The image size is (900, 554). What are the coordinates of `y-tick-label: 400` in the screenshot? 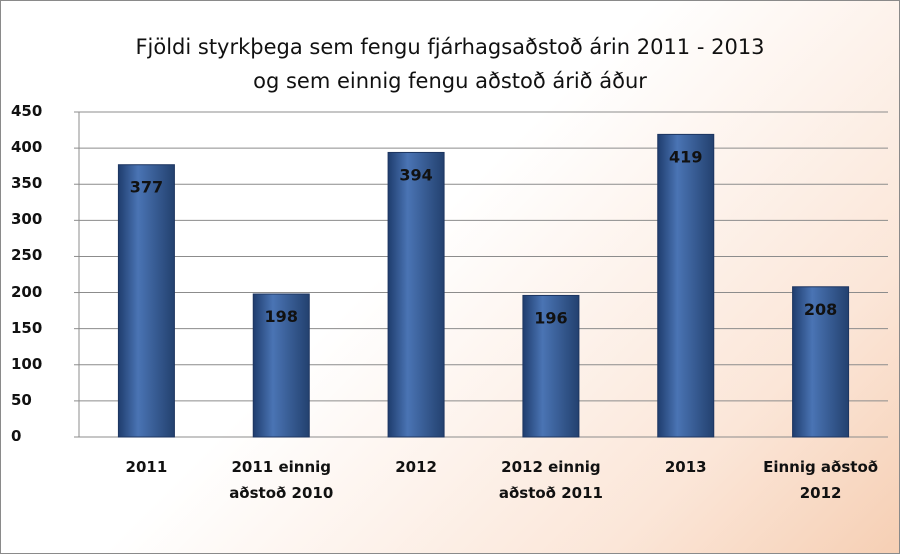 It's located at (27, 147).